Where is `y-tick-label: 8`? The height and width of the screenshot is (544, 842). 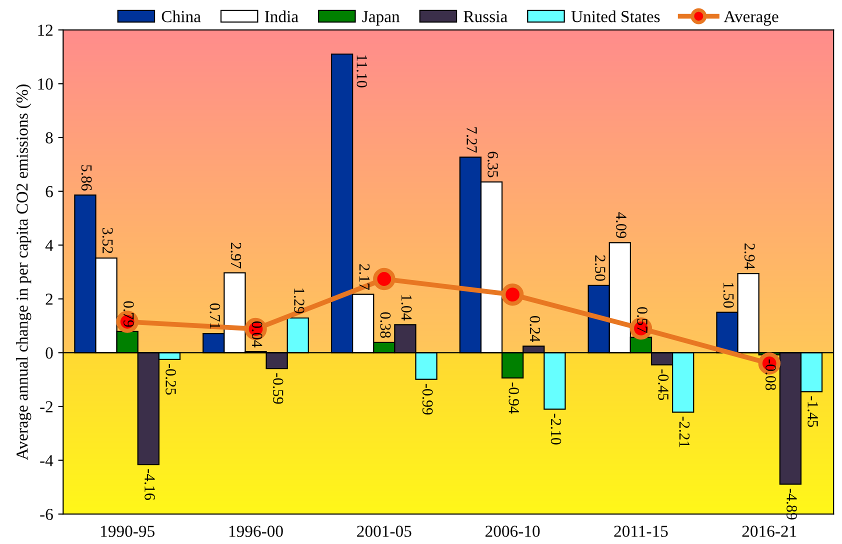 y-tick-label: 8 is located at coordinates (49, 138).